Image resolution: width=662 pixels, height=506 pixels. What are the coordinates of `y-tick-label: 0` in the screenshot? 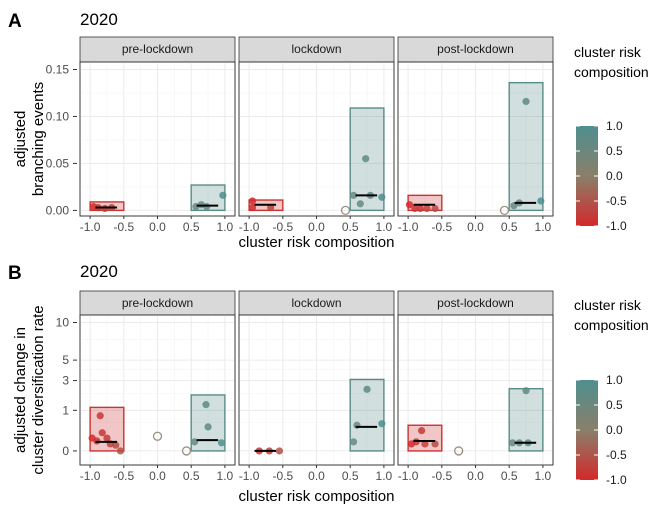 It's located at (65, 451).